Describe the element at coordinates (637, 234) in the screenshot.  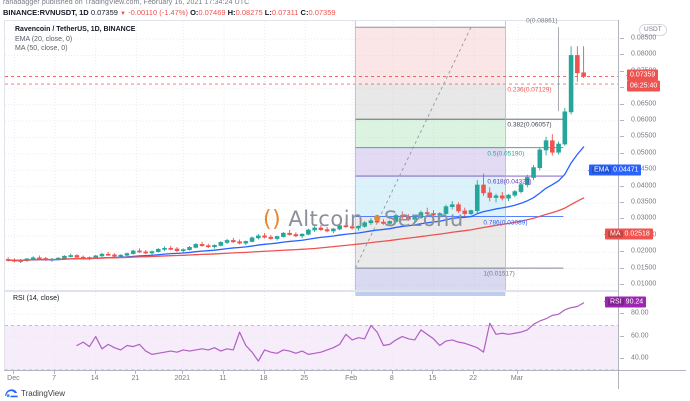
I see `ma-value-badge-text: 0.02518` at that location.